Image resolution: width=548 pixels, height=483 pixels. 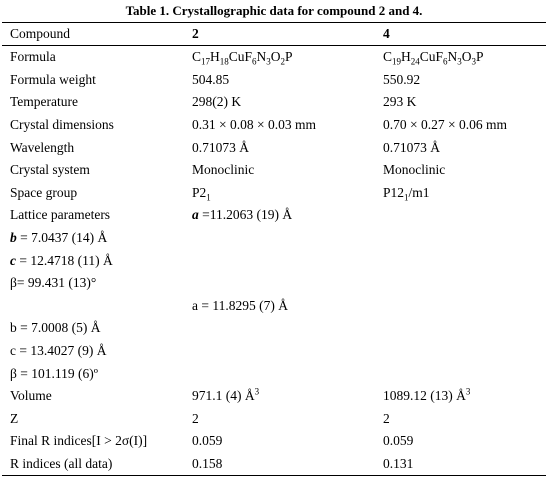 I want to click on table-cell: β= 99.431 (13)°, so click(x=53, y=283).